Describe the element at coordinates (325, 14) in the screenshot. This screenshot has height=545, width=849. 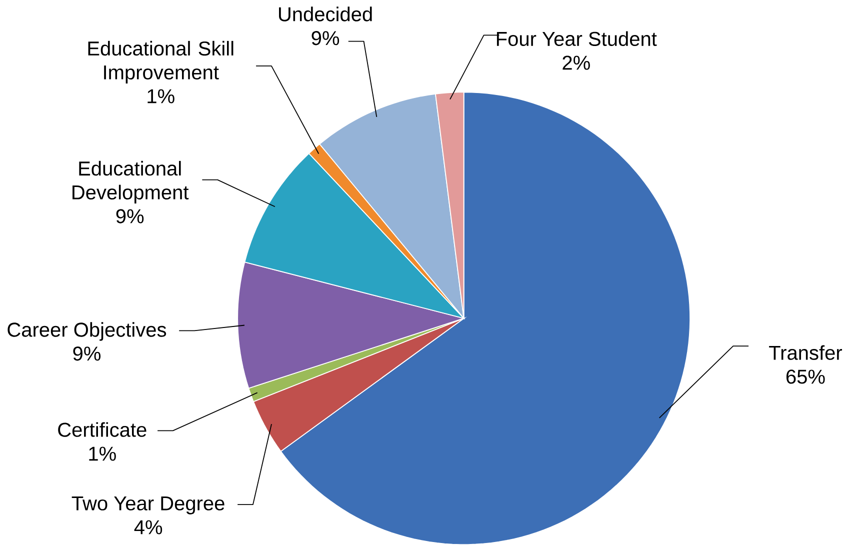
I see `slice-label: Undecided` at that location.